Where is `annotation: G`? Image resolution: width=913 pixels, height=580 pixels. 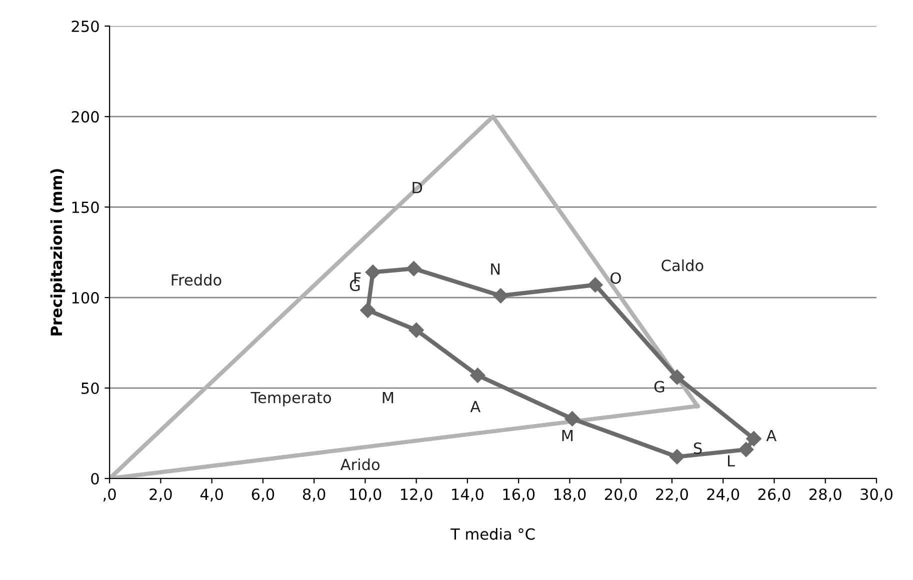
annotation: G is located at coordinates (659, 386).